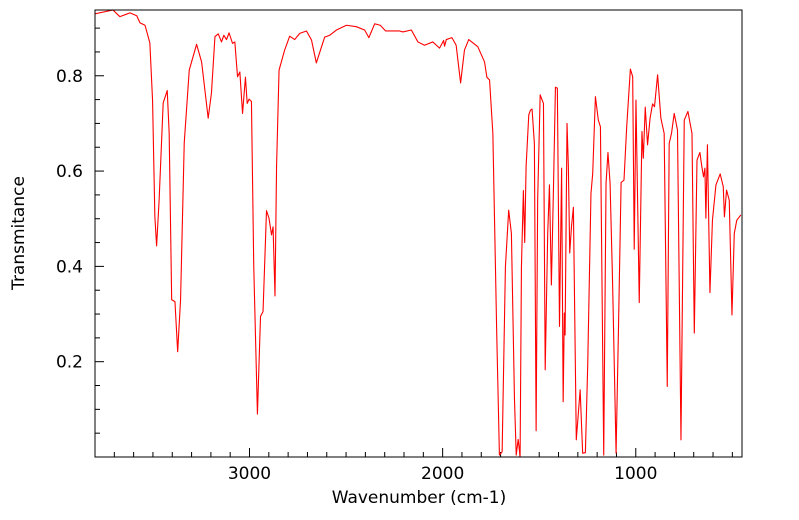  I want to click on y-axis-label: Transmitance, so click(19, 233).